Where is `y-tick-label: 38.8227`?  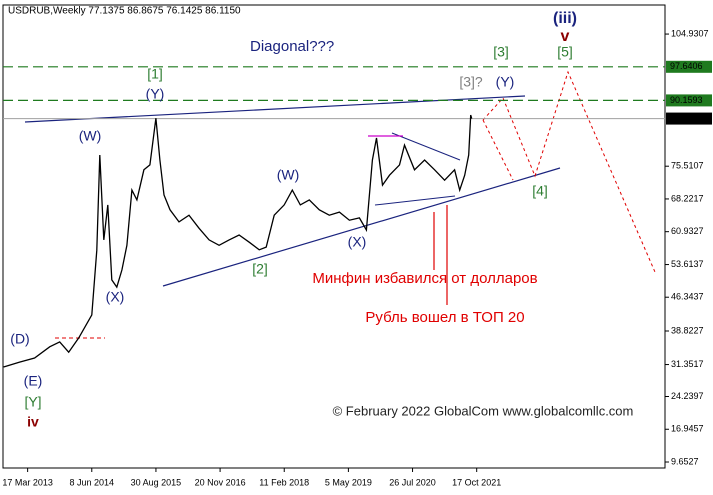 y-tick-label: 38.8227 is located at coordinates (687, 330).